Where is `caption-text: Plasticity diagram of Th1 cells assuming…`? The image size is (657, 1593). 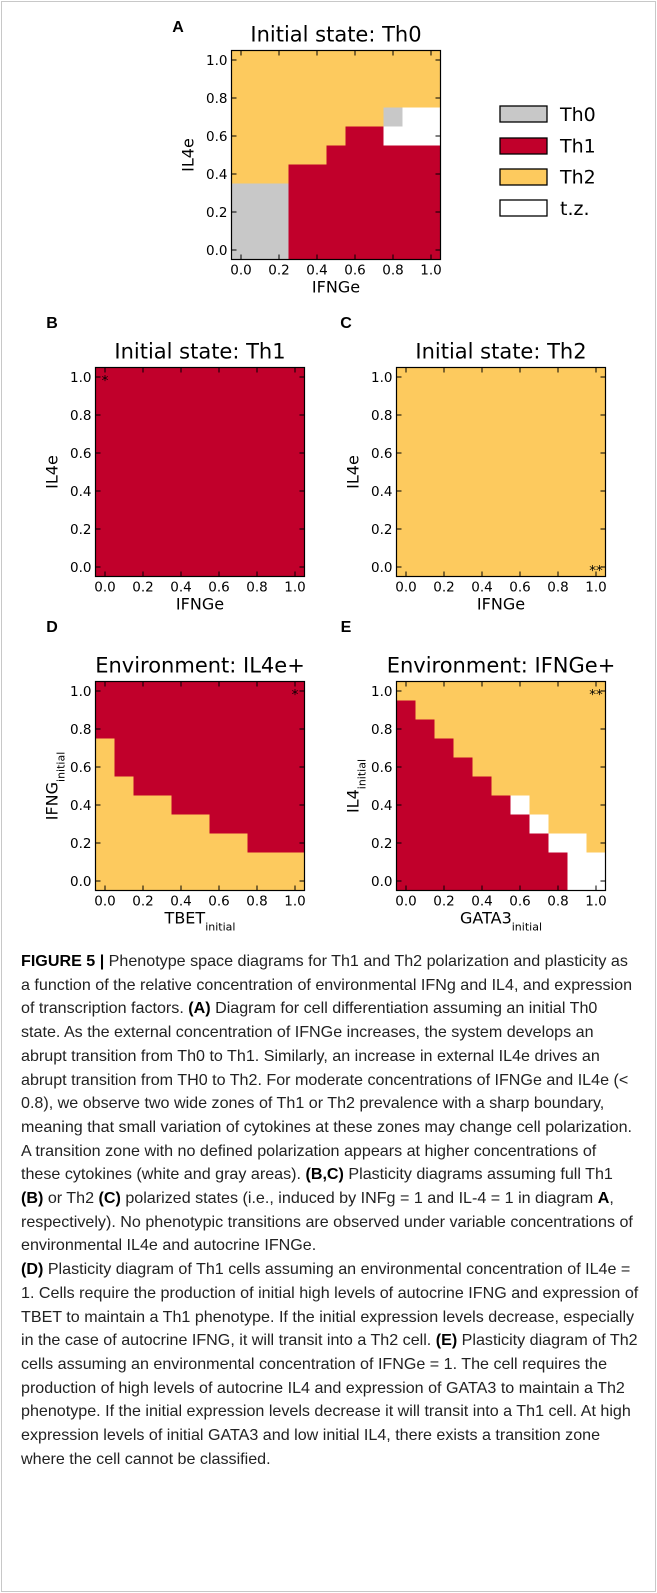 caption-text: Plasticity diagram of Th1 cells assuming… is located at coordinates (330, 1305).